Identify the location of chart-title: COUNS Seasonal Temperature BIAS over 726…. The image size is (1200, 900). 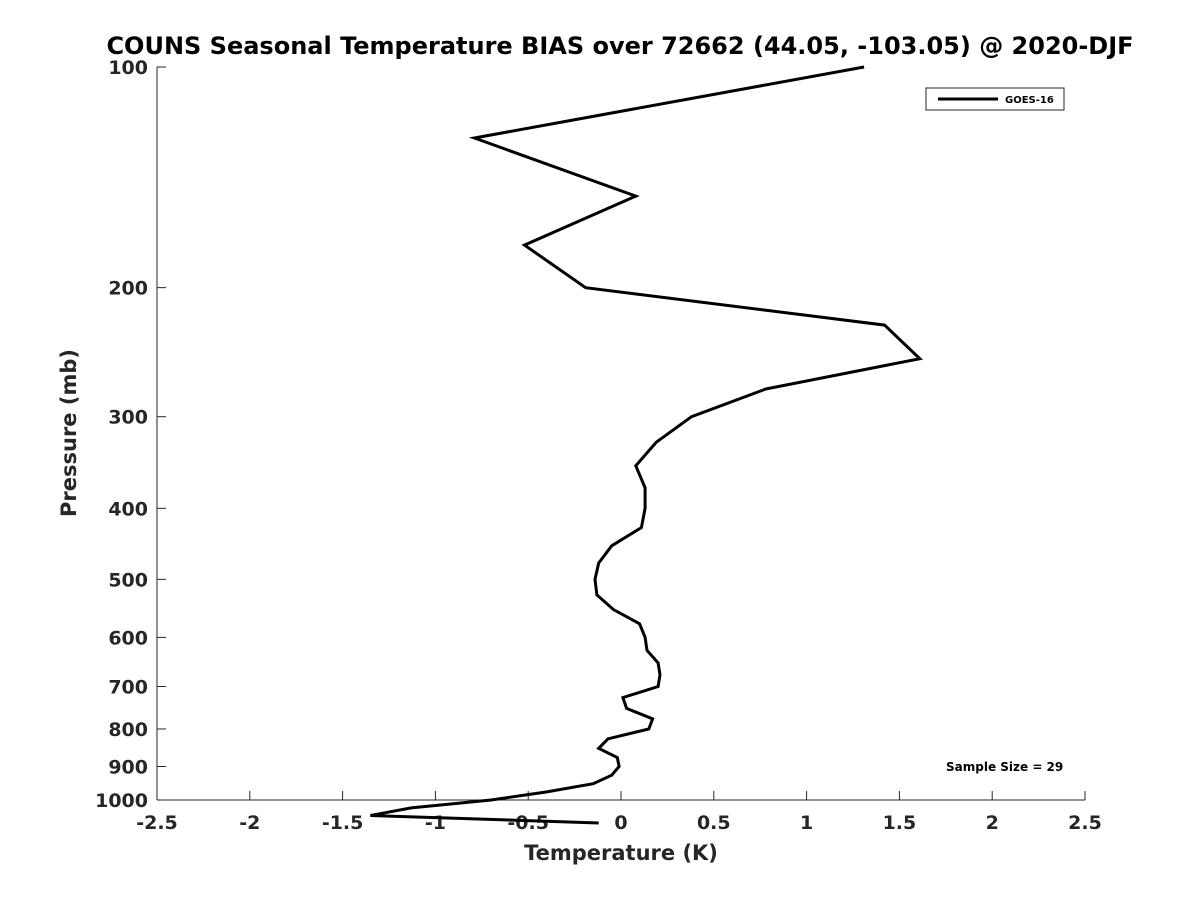
(619, 46).